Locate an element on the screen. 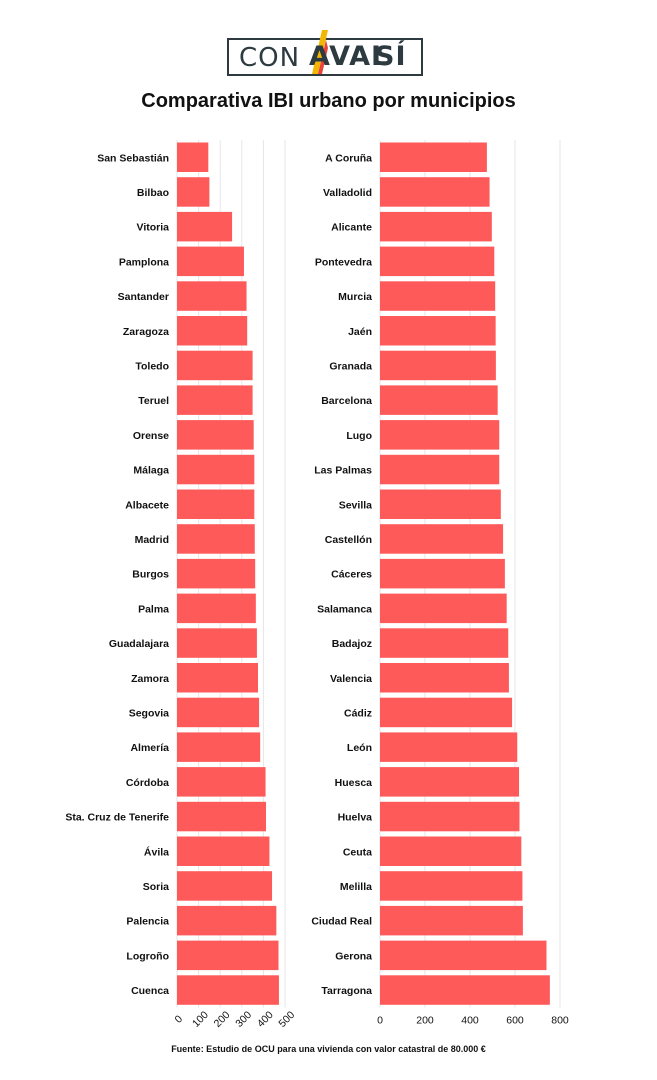 Image resolution: width=657 pixels, height=1080 pixels. category-label: A Coruña is located at coordinates (348, 158).